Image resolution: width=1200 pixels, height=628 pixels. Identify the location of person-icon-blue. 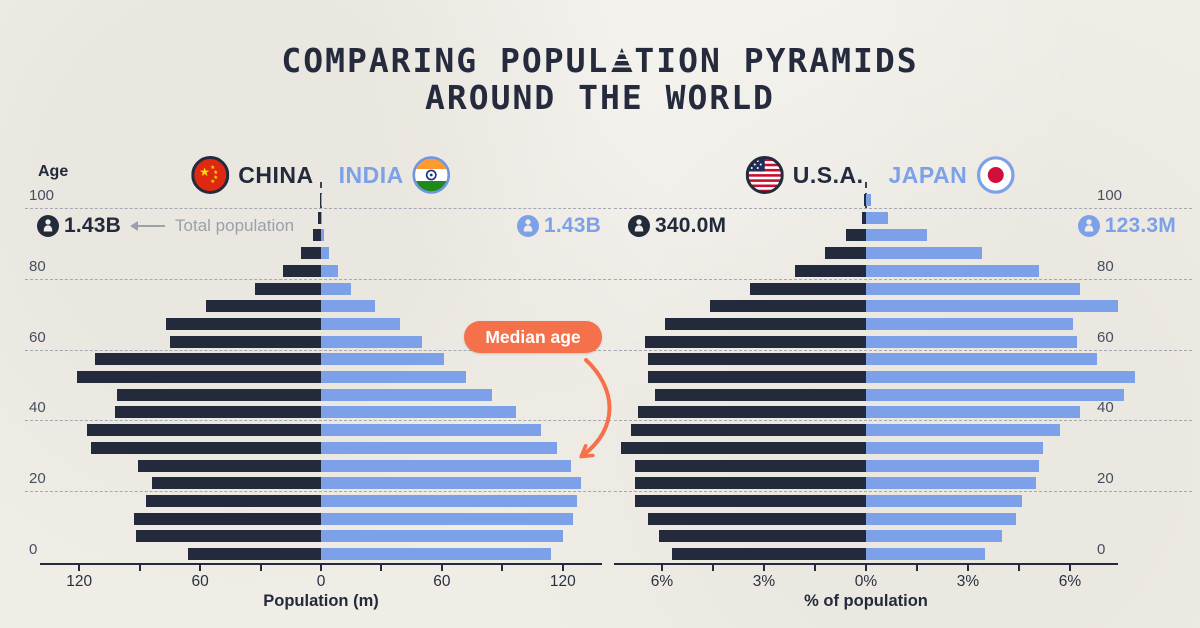
(1088, 226).